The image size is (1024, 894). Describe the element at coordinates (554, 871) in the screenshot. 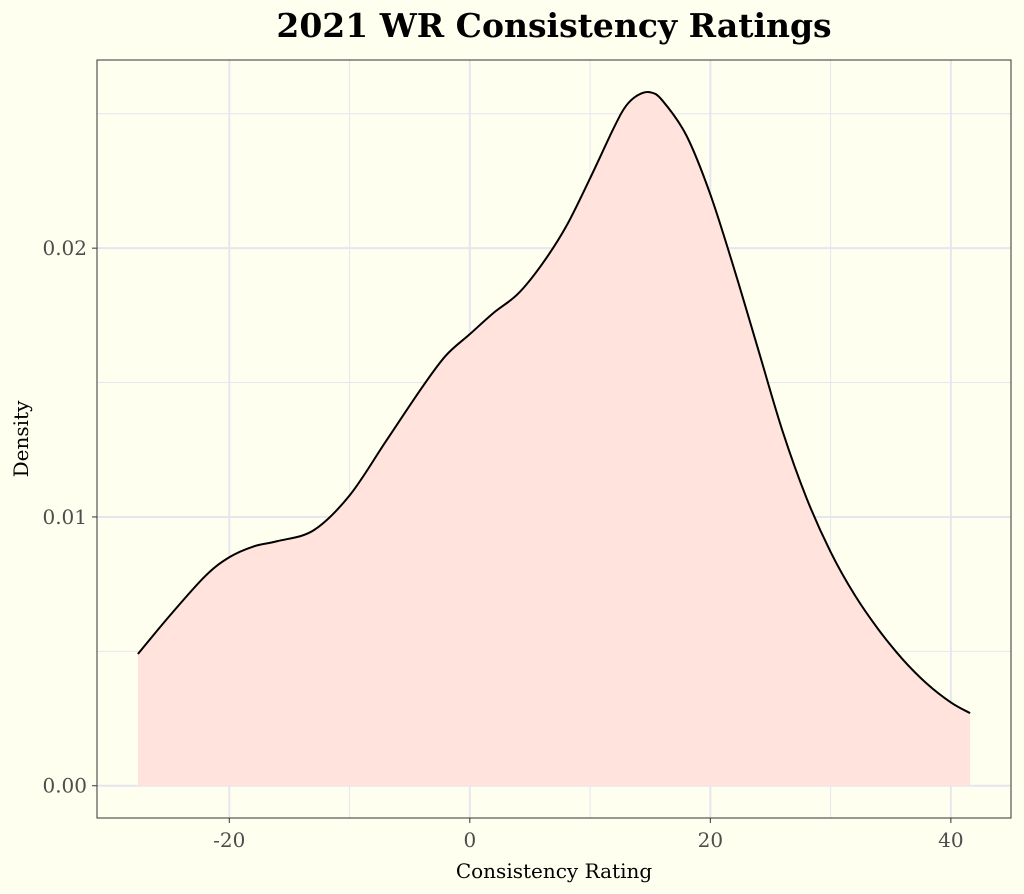

I see `x-axis-label: Consistency Rating` at that location.